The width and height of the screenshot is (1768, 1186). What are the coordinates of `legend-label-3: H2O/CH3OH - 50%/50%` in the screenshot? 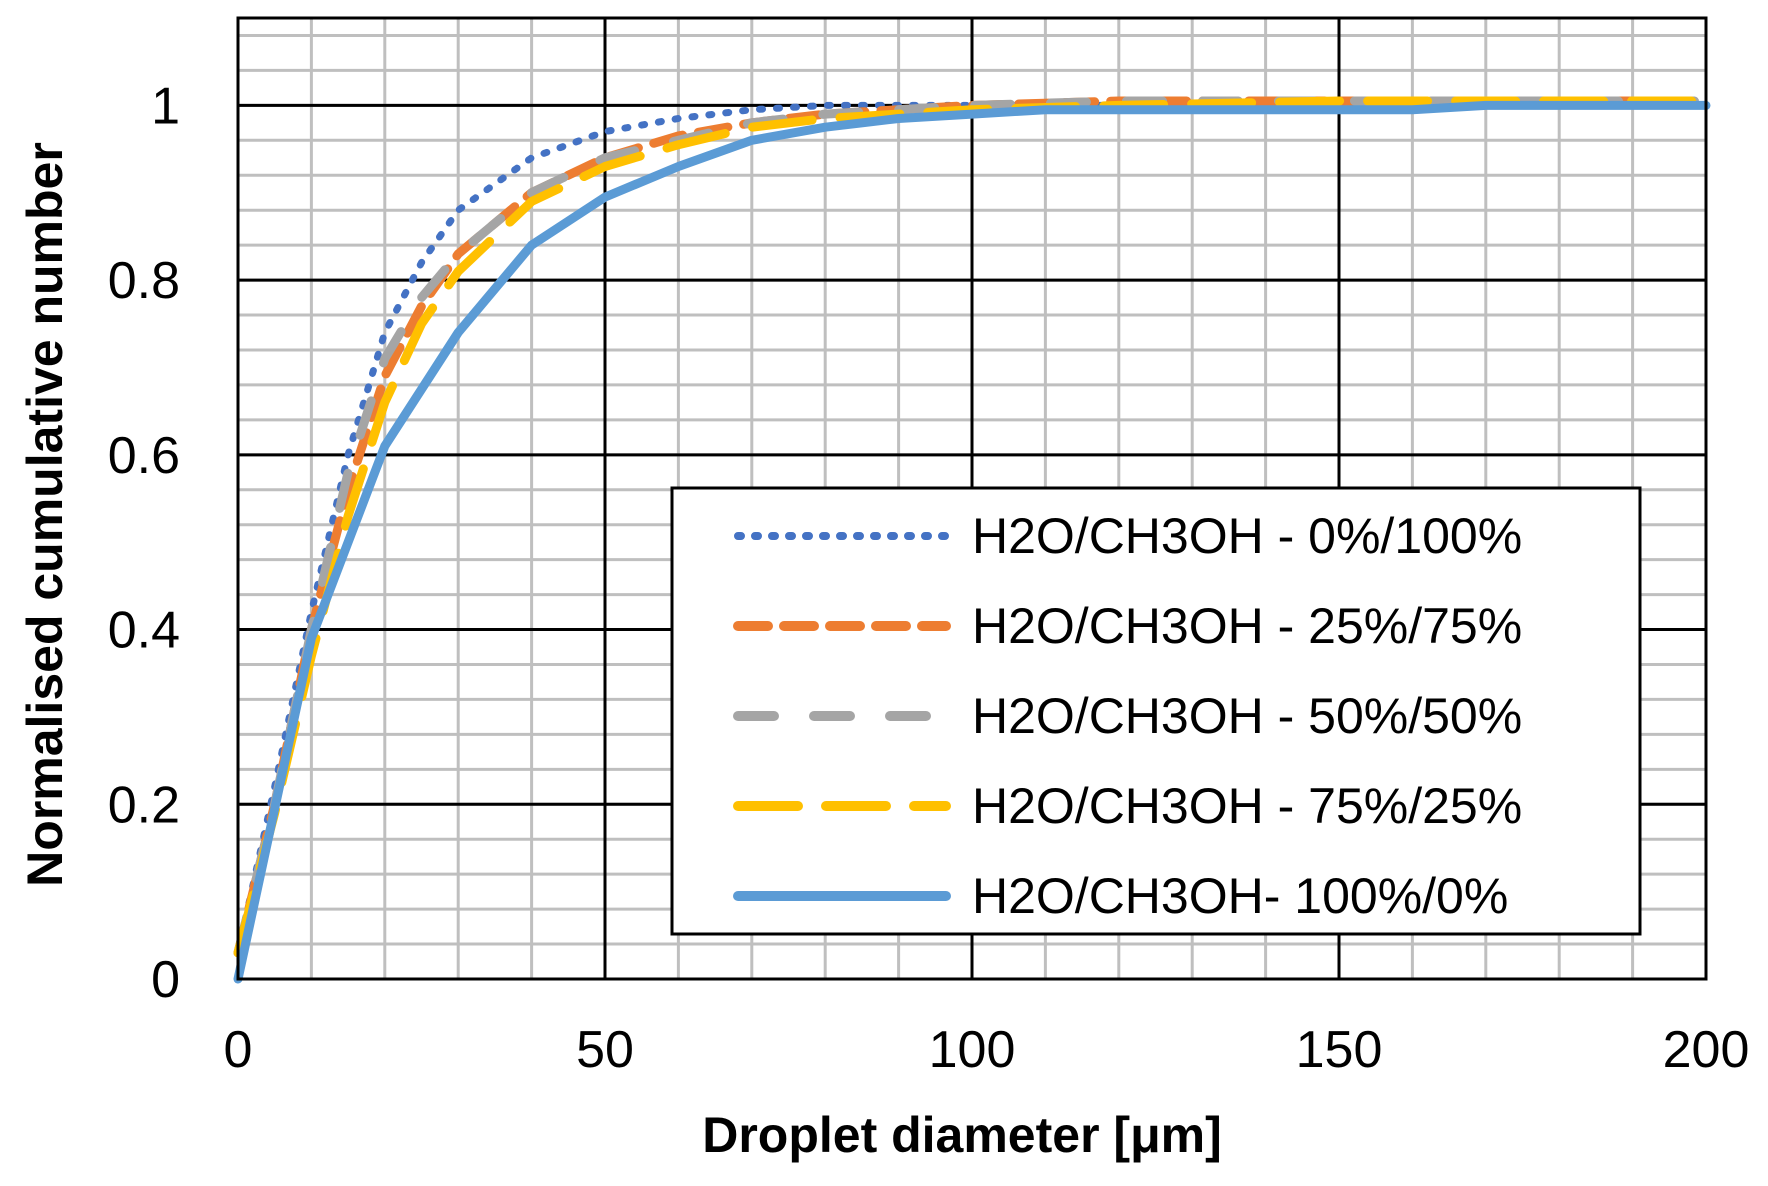 It's located at (1247, 716).